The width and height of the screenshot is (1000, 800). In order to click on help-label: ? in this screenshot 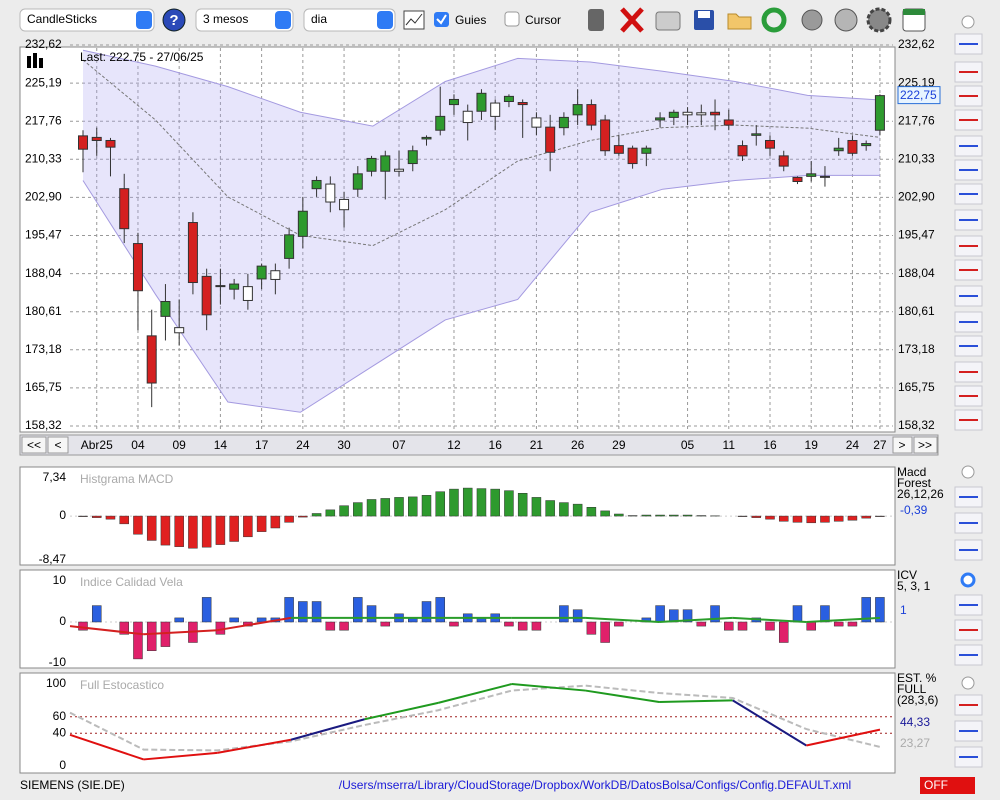, I will do `click(173, 20)`.